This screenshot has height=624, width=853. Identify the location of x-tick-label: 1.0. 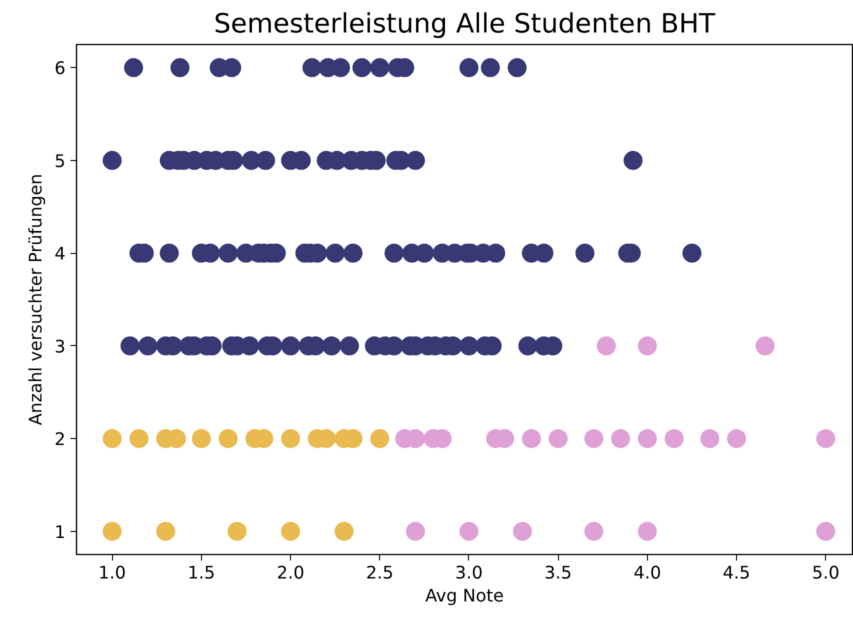
(112, 574).